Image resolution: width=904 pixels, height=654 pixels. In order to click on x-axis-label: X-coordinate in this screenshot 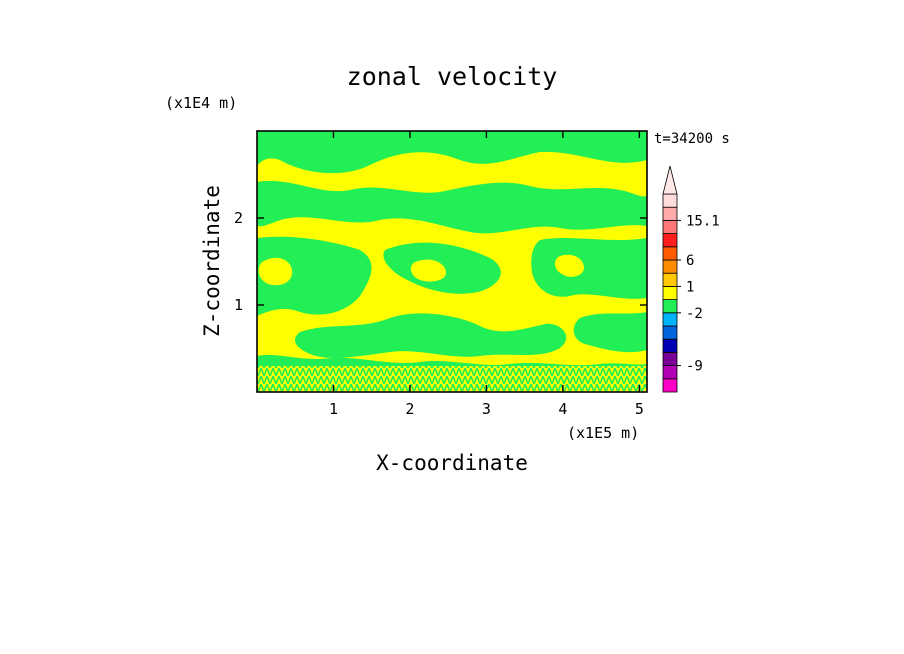, I will do `click(452, 463)`.